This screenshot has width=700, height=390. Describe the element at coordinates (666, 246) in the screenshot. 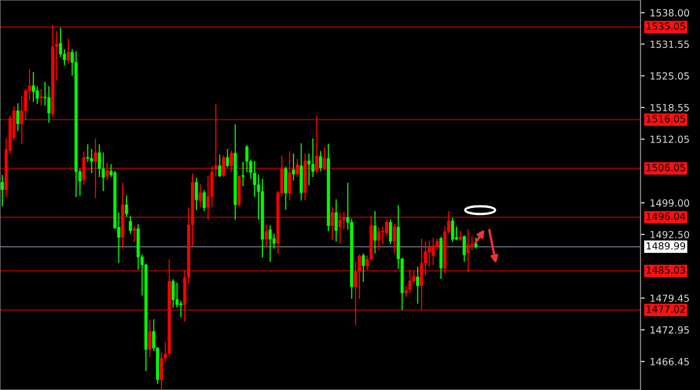

I see `ref-line-label: 1489.99` at that location.